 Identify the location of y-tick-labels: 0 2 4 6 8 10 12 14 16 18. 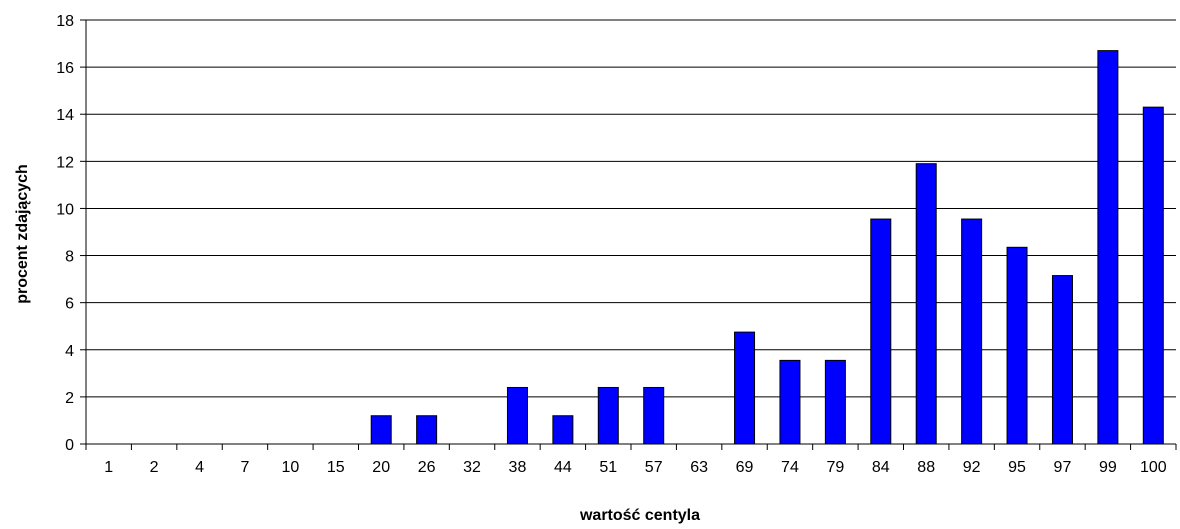
(65, 233).